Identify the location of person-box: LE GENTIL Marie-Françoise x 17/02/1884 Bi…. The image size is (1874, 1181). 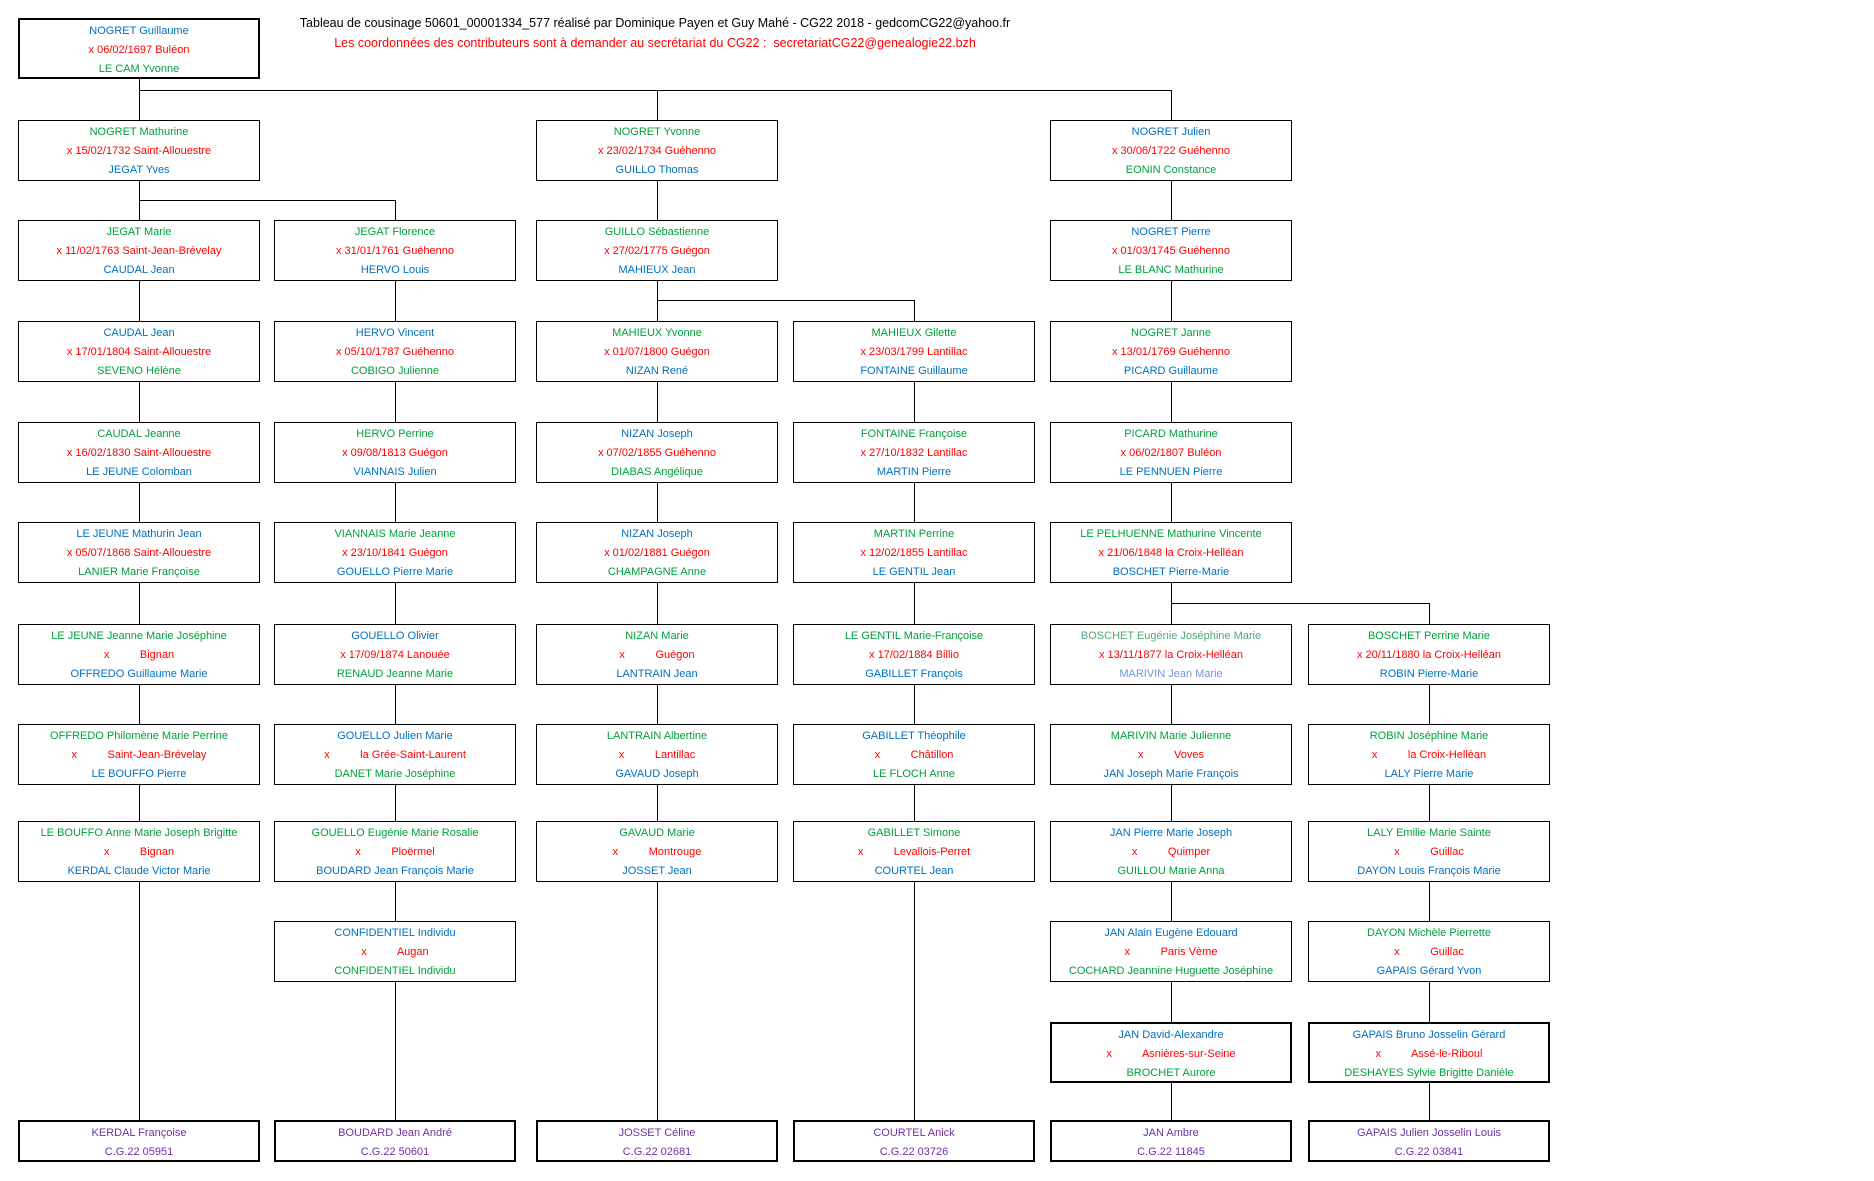
(914, 654).